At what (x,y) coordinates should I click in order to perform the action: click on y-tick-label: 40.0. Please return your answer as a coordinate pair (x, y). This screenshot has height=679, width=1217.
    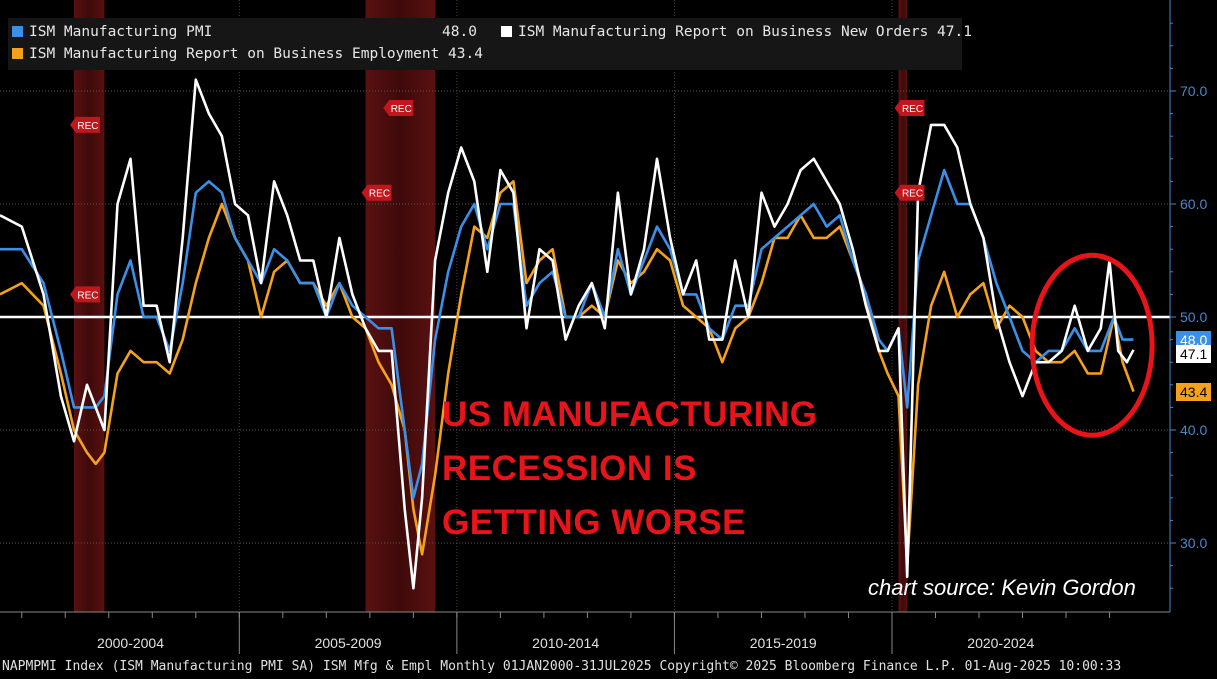
    Looking at the image, I should click on (1193, 430).